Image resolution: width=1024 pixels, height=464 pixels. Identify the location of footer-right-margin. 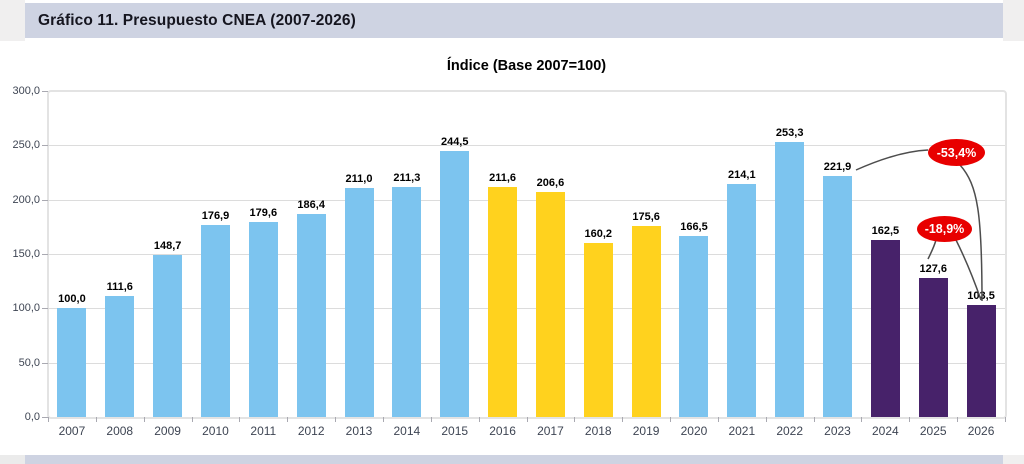
(1013, 459).